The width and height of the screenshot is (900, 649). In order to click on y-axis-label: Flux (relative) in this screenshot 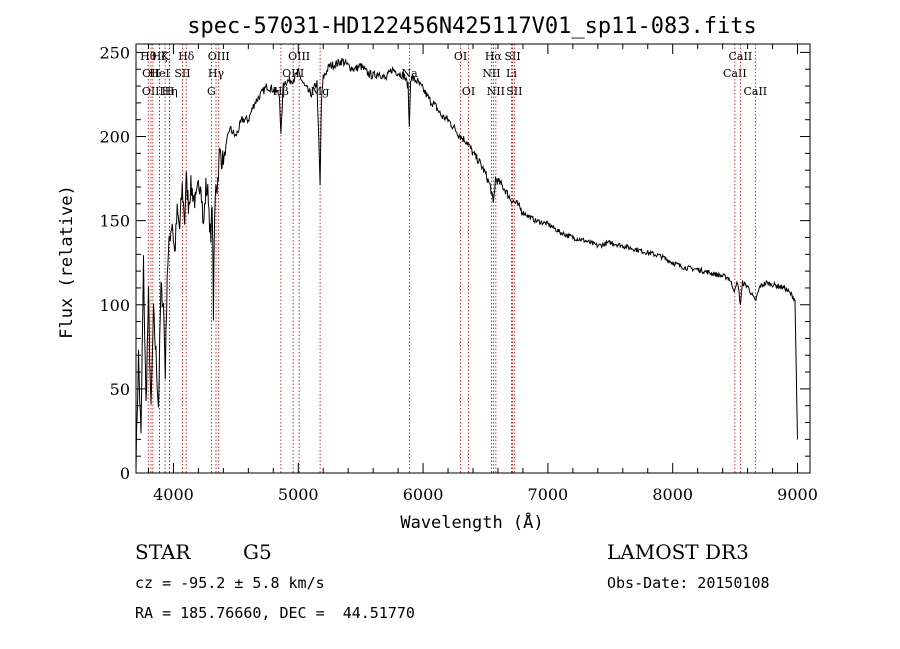, I will do `click(67, 262)`.